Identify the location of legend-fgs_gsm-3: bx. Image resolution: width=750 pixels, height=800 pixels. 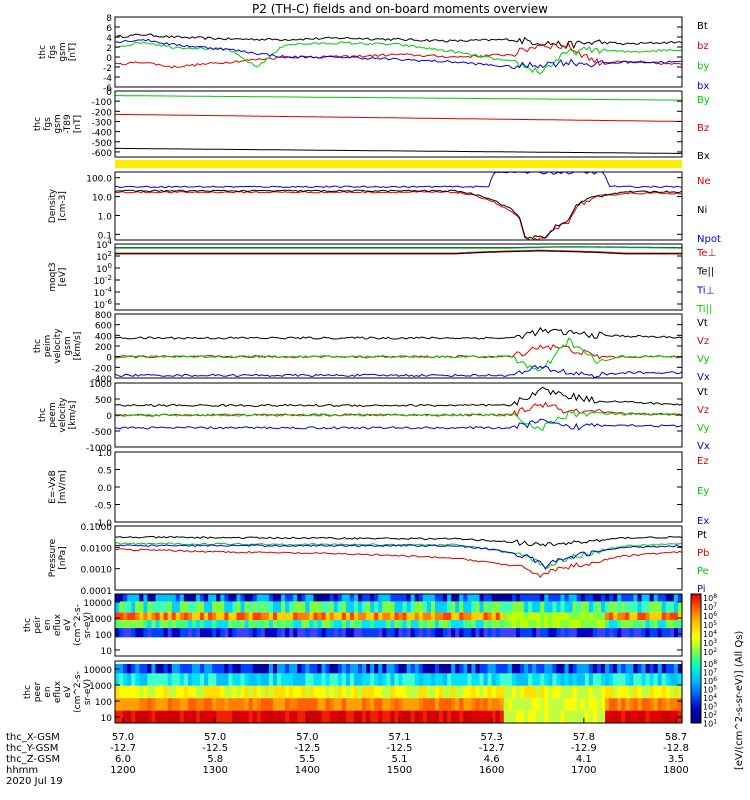
(703, 86).